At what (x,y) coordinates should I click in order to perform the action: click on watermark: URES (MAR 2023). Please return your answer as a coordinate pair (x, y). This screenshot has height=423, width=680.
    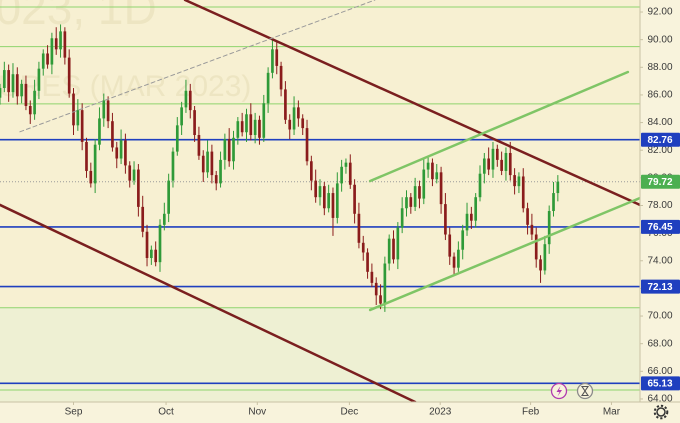
    Looking at the image, I should click on (125, 86).